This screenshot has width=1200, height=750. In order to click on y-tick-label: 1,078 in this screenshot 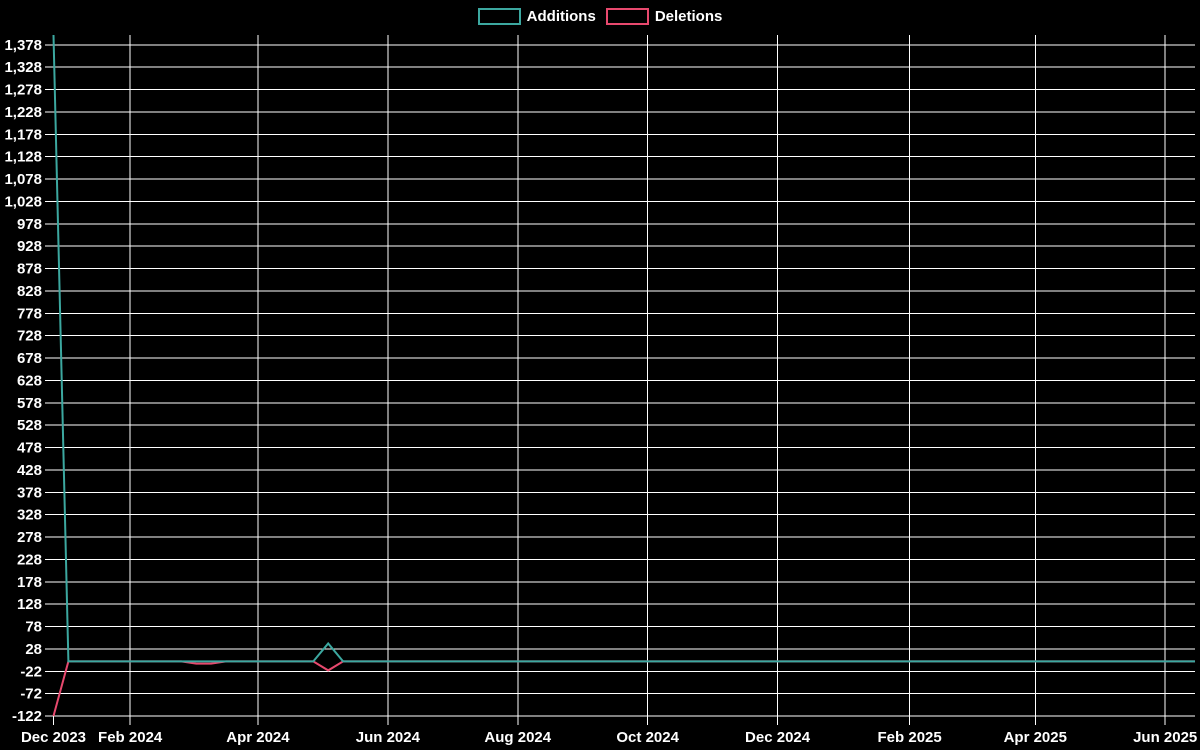, I will do `click(23, 179)`.